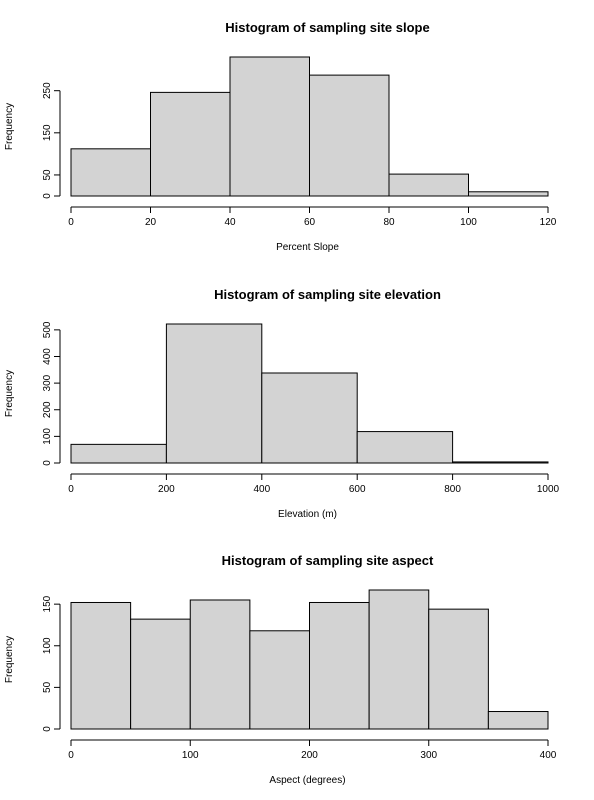 The width and height of the screenshot is (594, 800). Describe the element at coordinates (452, 489) in the screenshot. I see `x-tick-label: 800` at that location.